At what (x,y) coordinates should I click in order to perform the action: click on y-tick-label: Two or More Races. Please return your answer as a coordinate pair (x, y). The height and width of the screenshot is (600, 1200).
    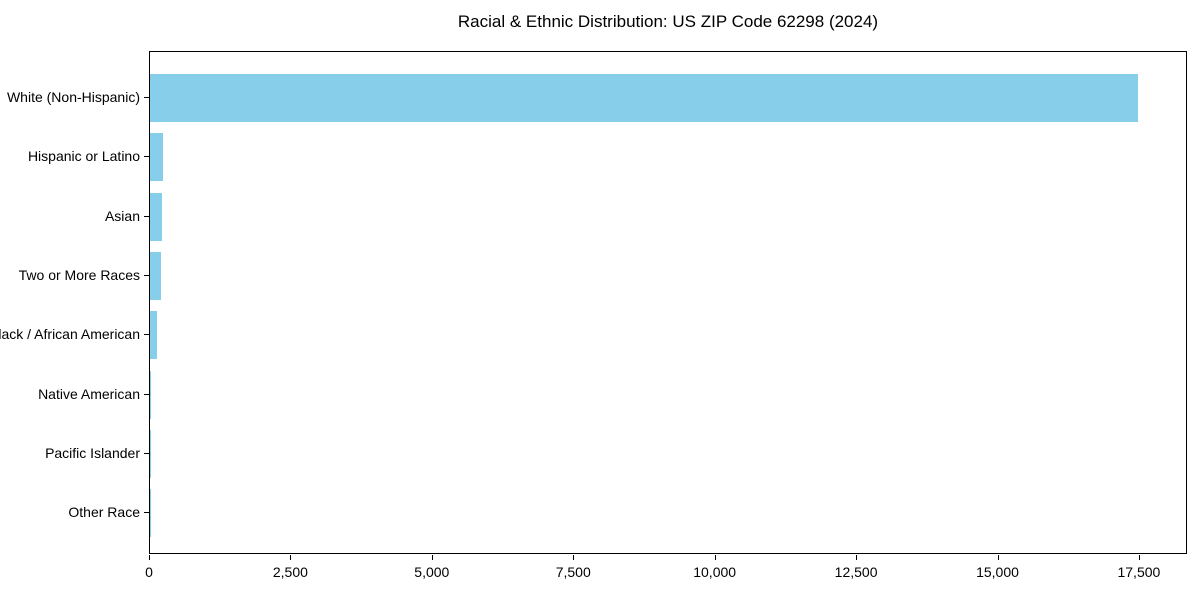
    Looking at the image, I should click on (79, 274).